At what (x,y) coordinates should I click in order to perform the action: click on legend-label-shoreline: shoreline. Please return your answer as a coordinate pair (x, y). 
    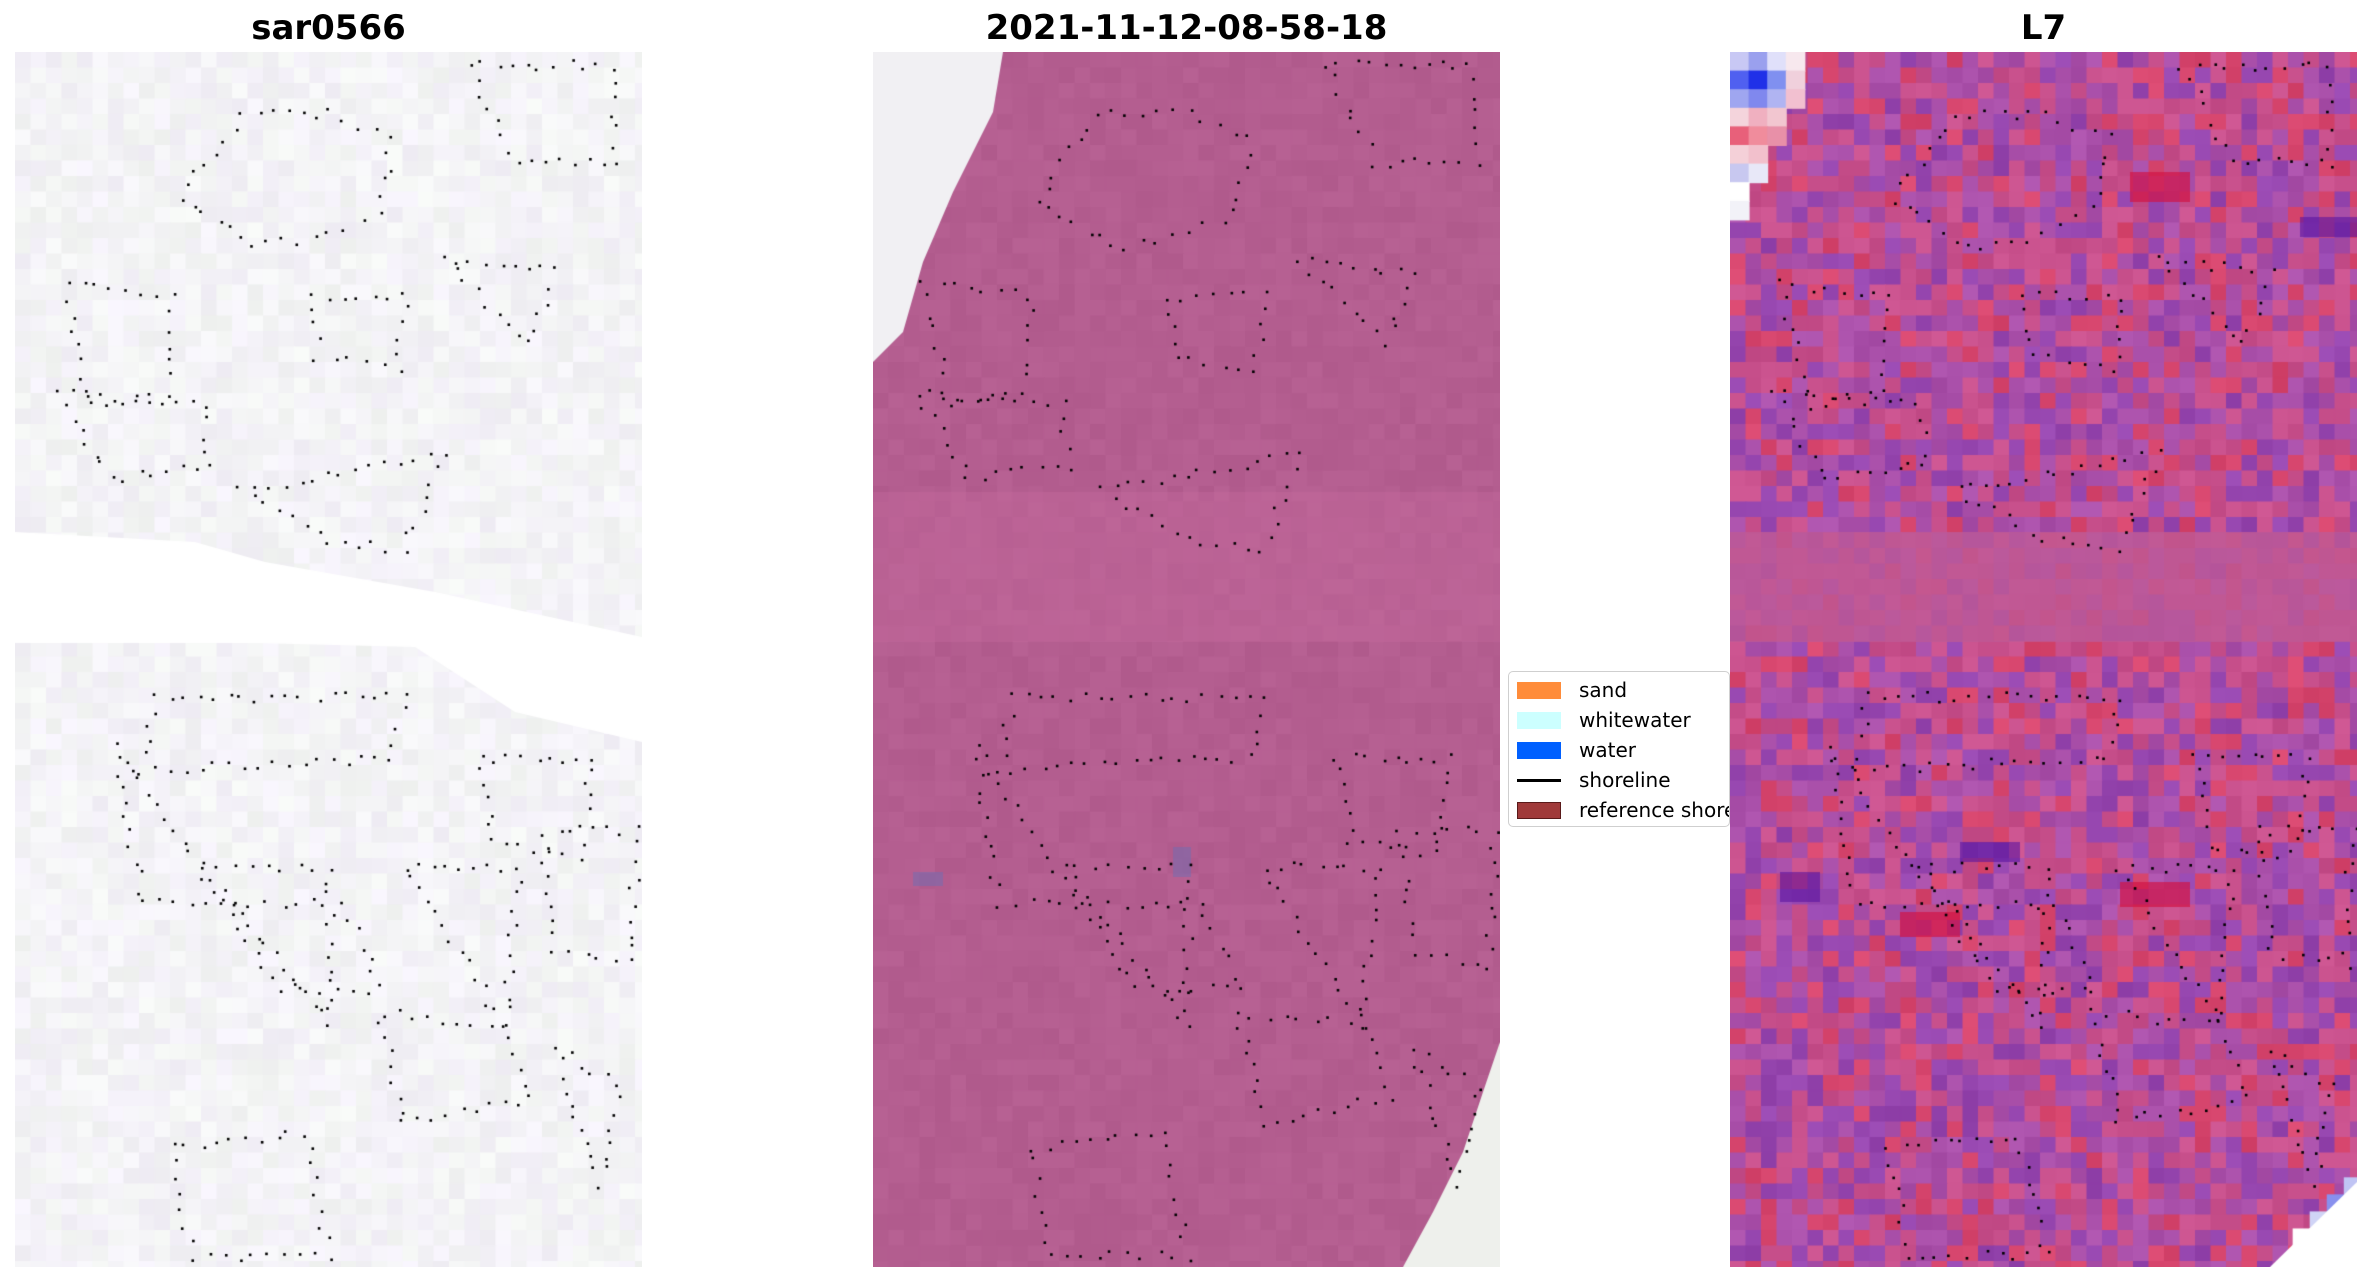
    Looking at the image, I should click on (1625, 780).